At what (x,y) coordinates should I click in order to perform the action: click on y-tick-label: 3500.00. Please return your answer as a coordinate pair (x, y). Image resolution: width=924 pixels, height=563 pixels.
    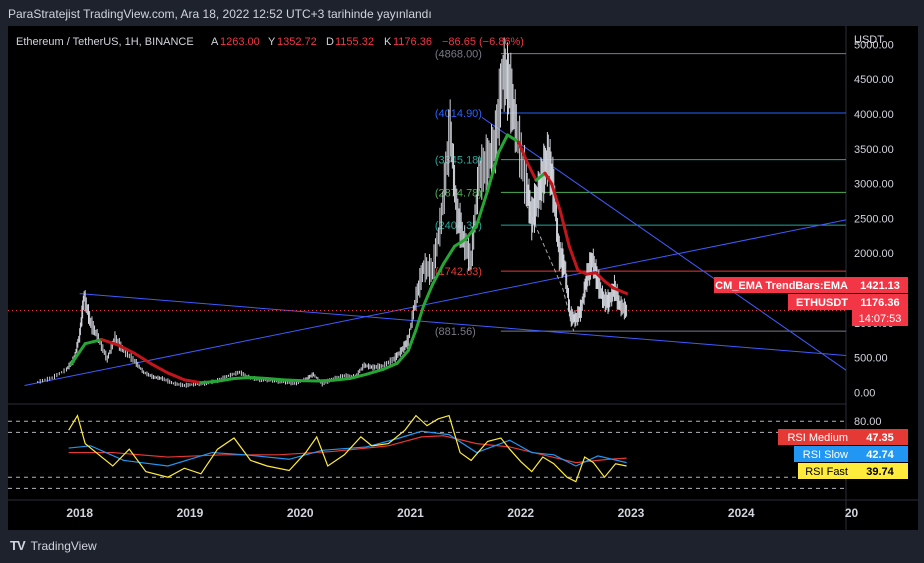
    Looking at the image, I should click on (874, 150).